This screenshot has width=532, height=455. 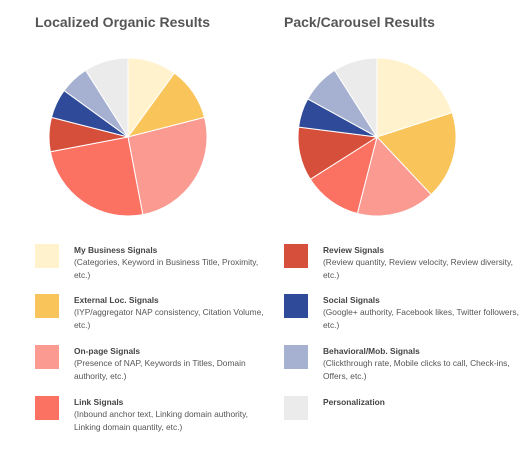 What do you see at coordinates (371, 351) in the screenshot?
I see `legend-label: Behavioral/Mob. Signals` at bounding box center [371, 351].